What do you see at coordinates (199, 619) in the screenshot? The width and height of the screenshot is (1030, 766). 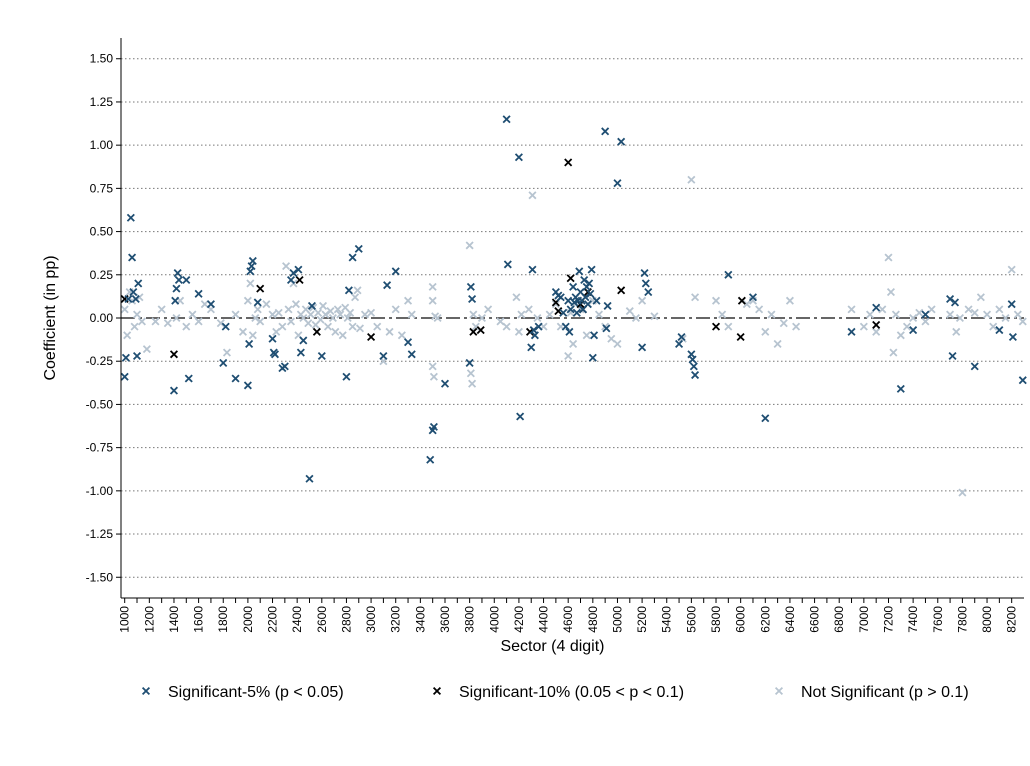 I see `x-tick-label: 1600` at bounding box center [199, 619].